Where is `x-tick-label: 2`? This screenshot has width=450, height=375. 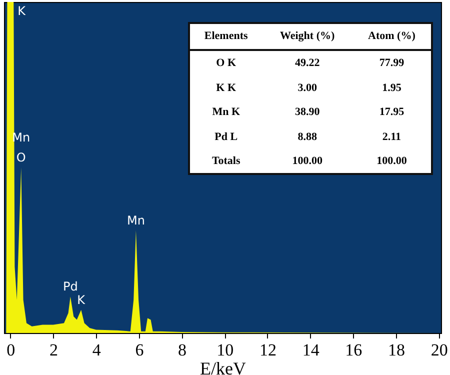
x-tick-label: 2 is located at coordinates (54, 350).